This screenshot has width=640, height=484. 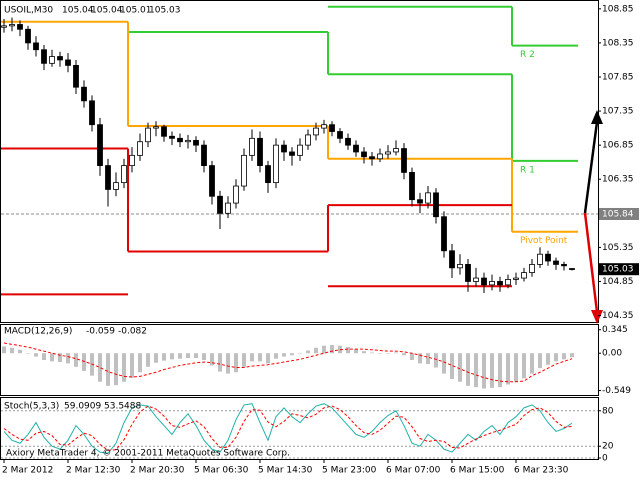 What do you see at coordinates (82, 407) in the screenshot?
I see `header-text: 59.0909` at bounding box center [82, 407].